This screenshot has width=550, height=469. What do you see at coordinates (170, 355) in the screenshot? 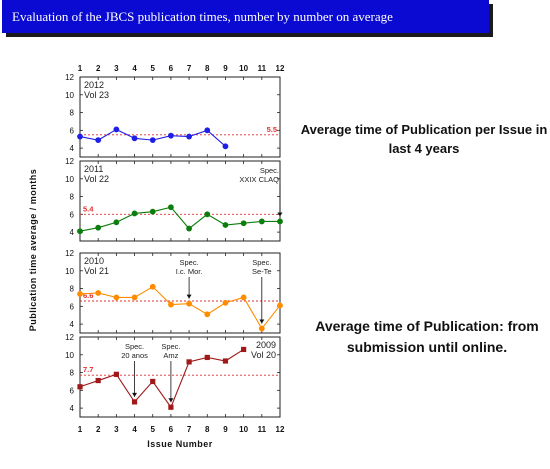
I see `annotation-label: Amz` at bounding box center [170, 355].